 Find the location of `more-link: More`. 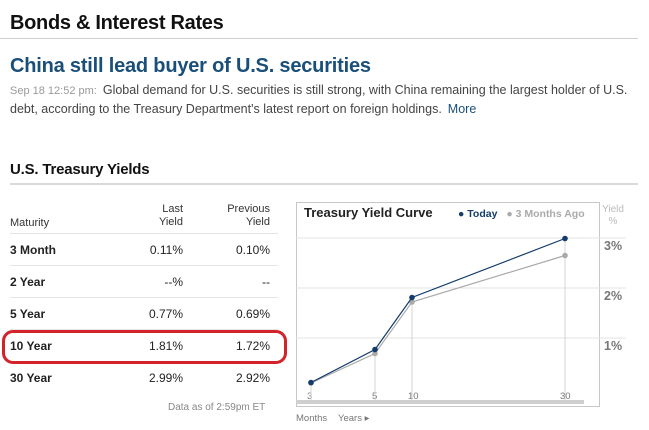

more-link: More is located at coordinates (462, 109).